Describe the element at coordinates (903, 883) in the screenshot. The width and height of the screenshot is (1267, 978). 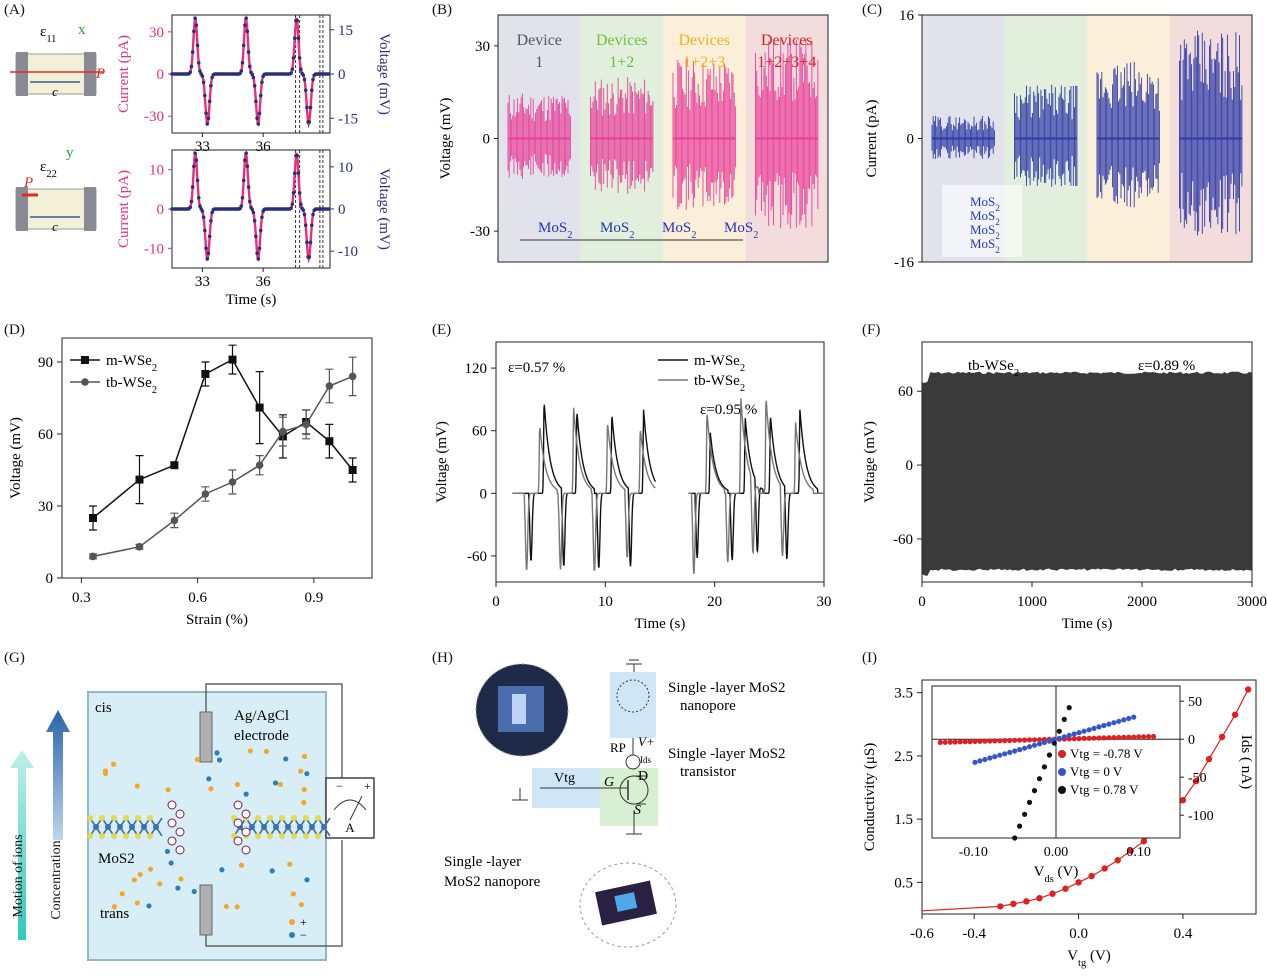
I see `y-tick-label: 0.5` at that location.